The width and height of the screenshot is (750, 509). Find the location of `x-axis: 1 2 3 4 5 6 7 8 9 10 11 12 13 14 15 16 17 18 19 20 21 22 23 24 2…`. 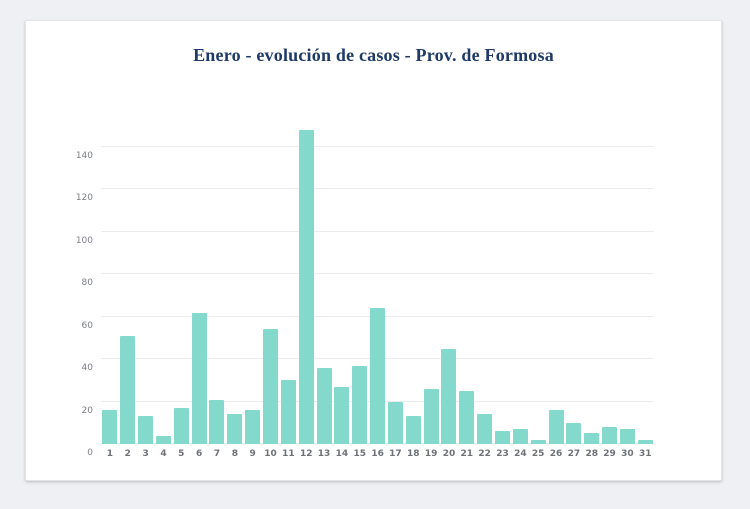

x-axis: 1 2 3 4 5 6 7 8 9 10 11 12 13 14 15 16 17 18 19 20 21 22 23 24 2… is located at coordinates (377, 454).